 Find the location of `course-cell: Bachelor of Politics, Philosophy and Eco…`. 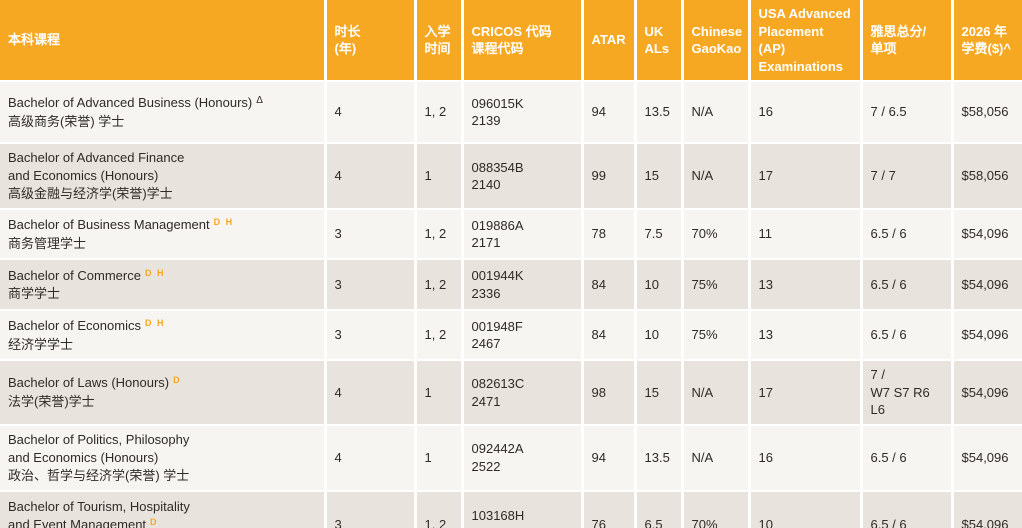

course-cell: Bachelor of Politics, Philosophy and Eco… is located at coordinates (163, 458).